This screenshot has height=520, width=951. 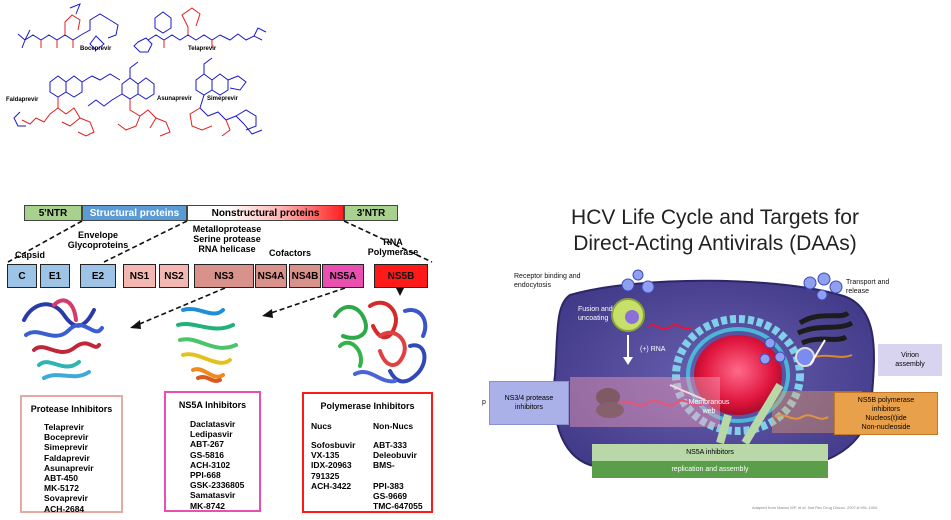 I want to click on protein-ns5a: NS5A, so click(x=343, y=276).